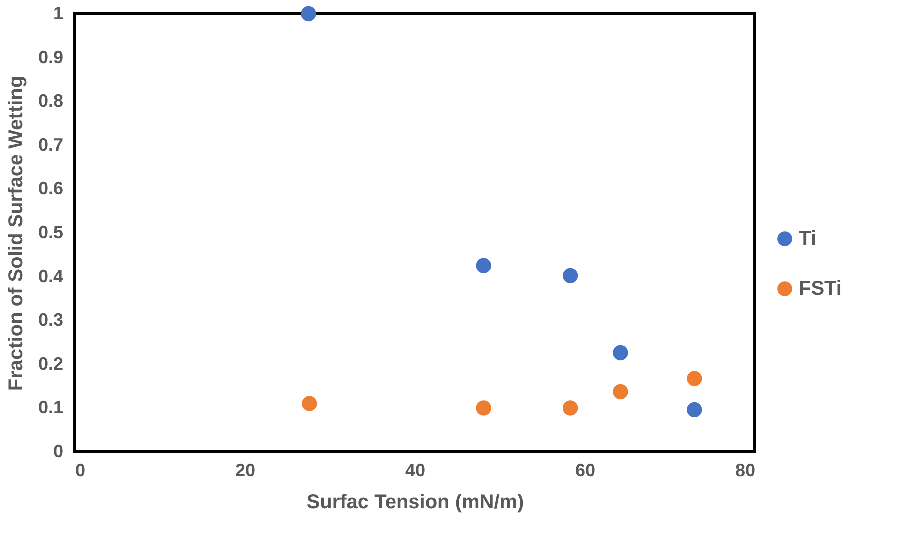 This screenshot has height=540, width=909. Describe the element at coordinates (51, 232) in the screenshot. I see `y-tick-label: 0.5` at that location.